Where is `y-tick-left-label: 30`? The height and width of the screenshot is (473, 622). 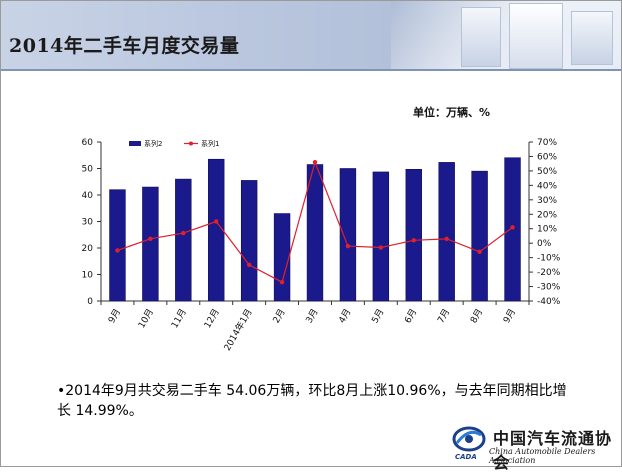
y-tick-left-label: 30 is located at coordinates (88, 223).